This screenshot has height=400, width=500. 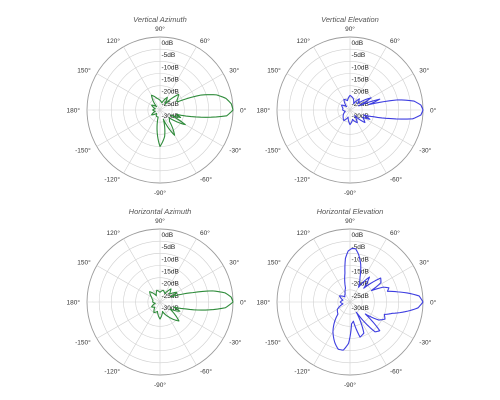 What do you see at coordinates (350, 211) in the screenshot?
I see `chart-title: Horizontal Elevation` at bounding box center [350, 211].